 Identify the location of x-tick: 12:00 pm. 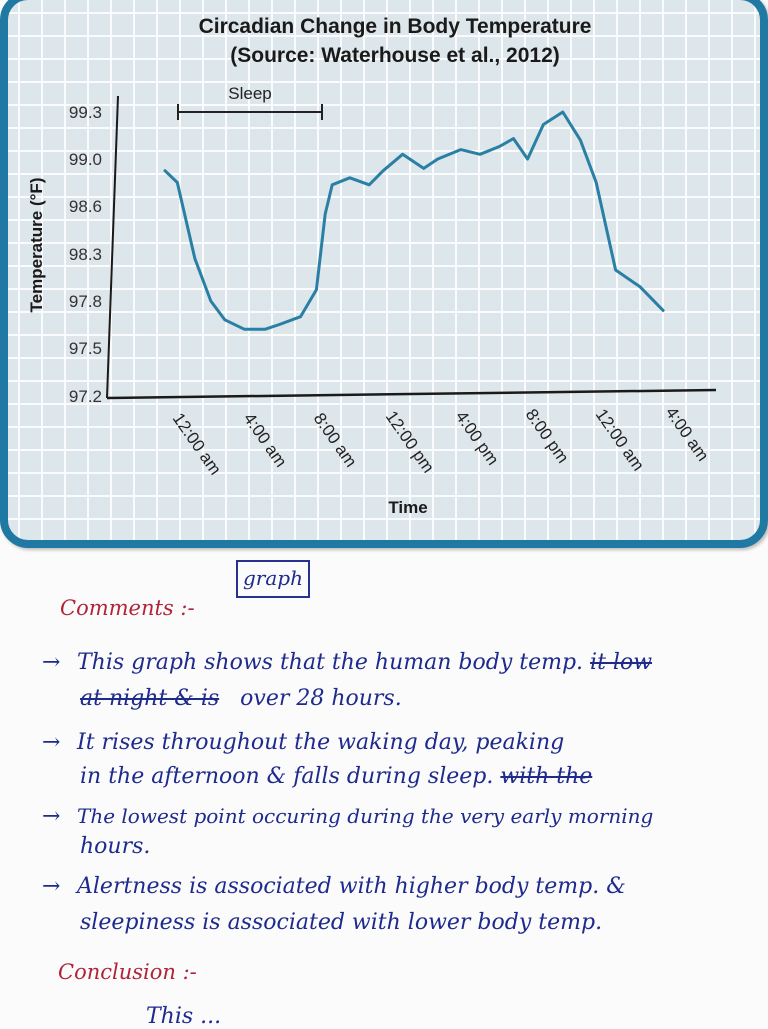
(410, 441).